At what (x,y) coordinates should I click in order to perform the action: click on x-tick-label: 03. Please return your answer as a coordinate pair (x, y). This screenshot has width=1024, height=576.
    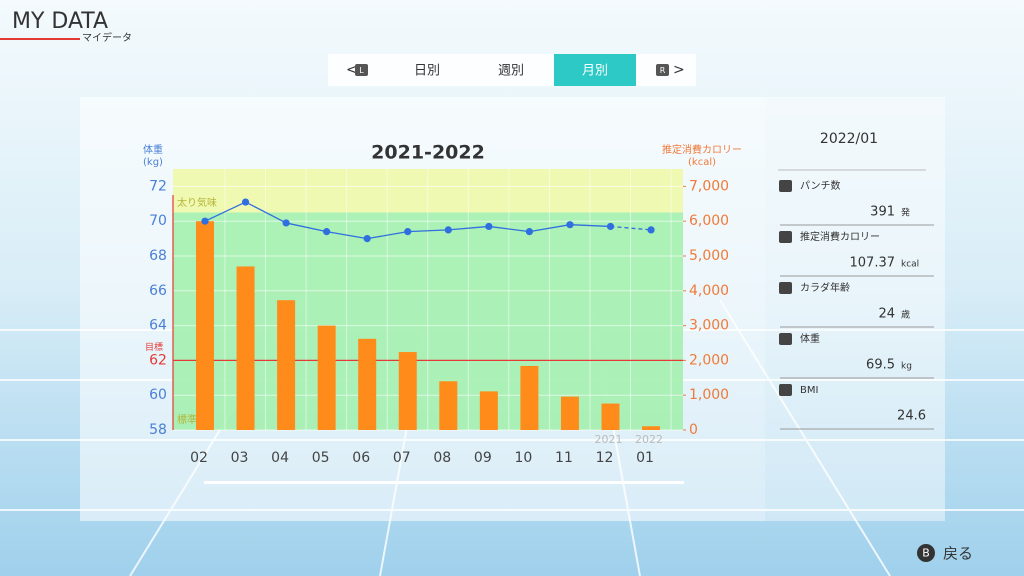
    Looking at the image, I should click on (240, 458).